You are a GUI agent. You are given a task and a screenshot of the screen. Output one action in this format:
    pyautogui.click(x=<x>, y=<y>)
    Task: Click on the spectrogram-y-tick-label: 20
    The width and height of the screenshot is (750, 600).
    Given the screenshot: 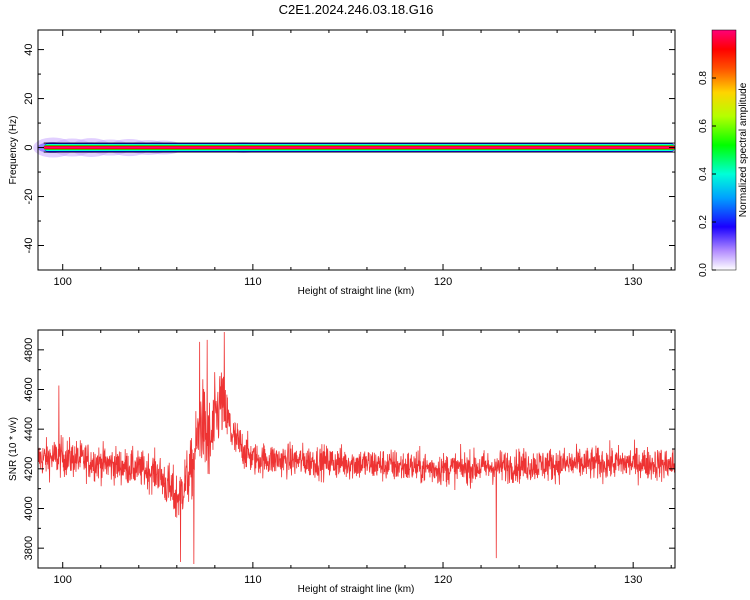 What is the action you would take?
    pyautogui.click(x=29, y=98)
    